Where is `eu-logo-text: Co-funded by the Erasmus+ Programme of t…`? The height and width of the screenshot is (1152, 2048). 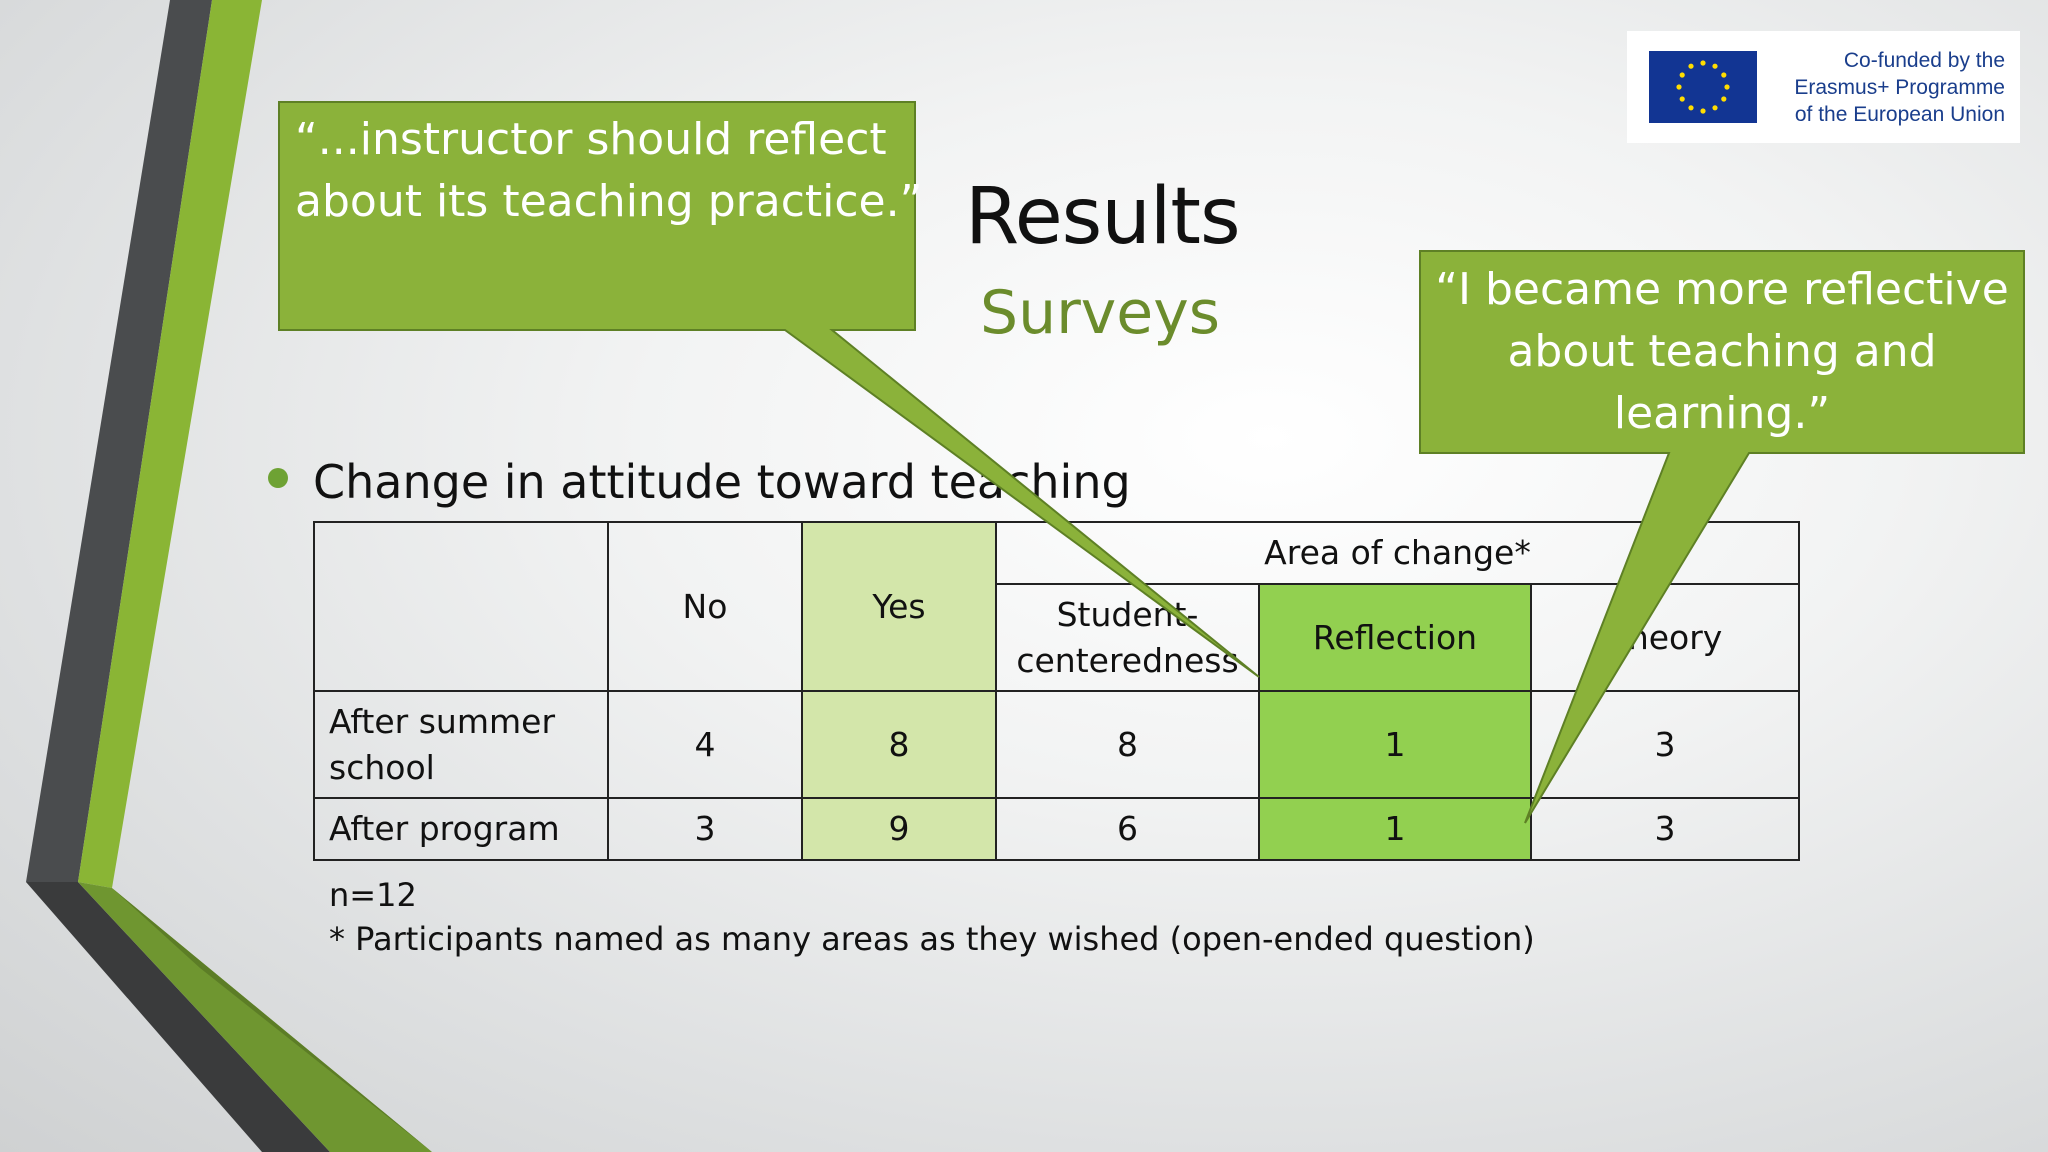 eu-logo-text: Co-funded by the Erasmus+ Programme of t… is located at coordinates (1887, 87).